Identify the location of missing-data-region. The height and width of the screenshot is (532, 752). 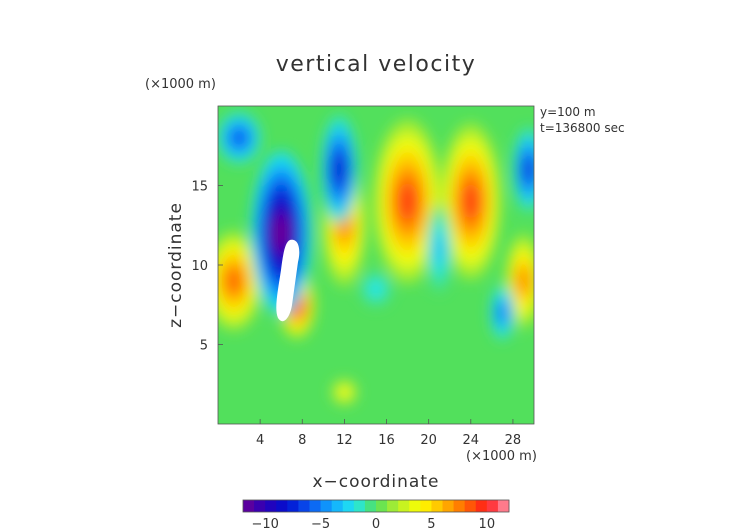
(288, 280).